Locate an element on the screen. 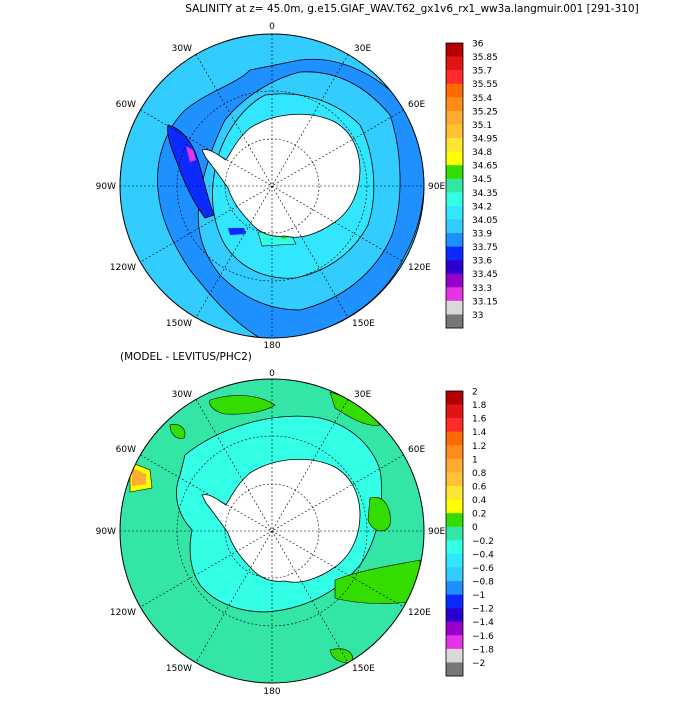 The image size is (700, 704). top-low-patch is located at coordinates (191, 171).